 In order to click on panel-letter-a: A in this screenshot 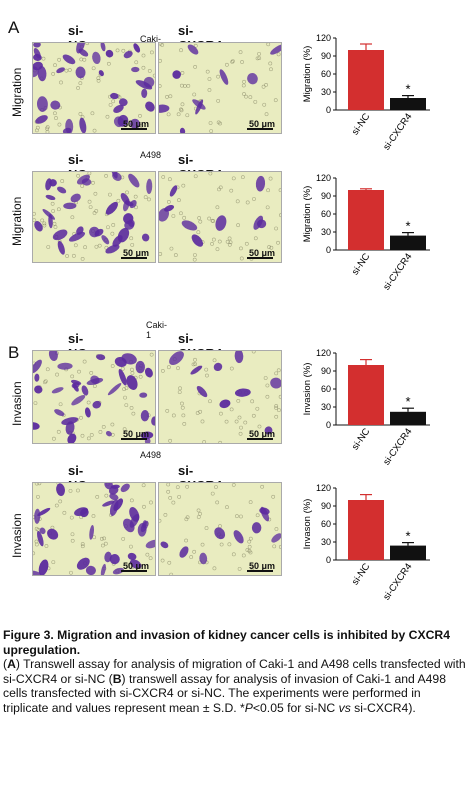, I will do `click(14, 27)`.